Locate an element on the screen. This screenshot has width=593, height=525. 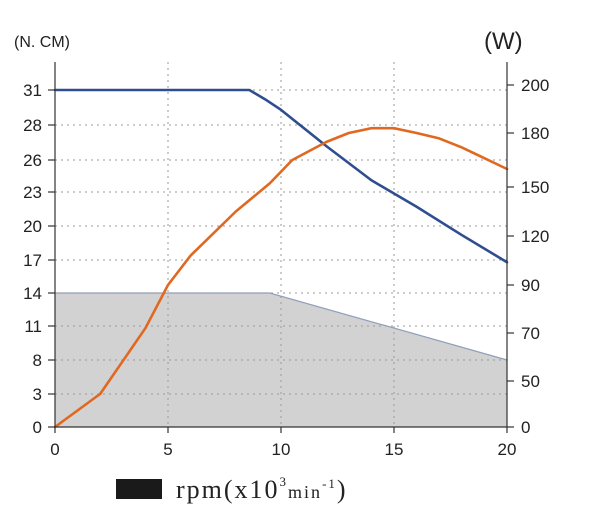
rated-torque-edge is located at coordinates (281, 326).